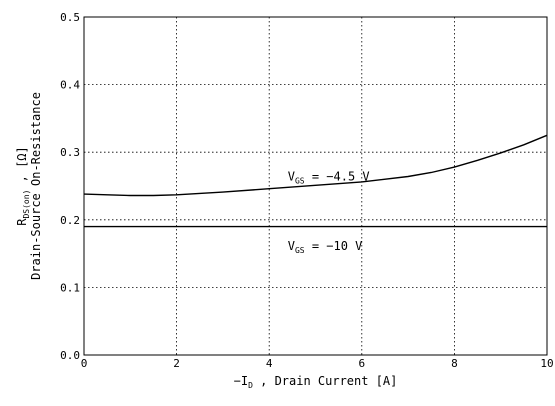 The image size is (555, 406). Describe the element at coordinates (70, 85) in the screenshot. I see `y-tick-label: 0.4` at that location.